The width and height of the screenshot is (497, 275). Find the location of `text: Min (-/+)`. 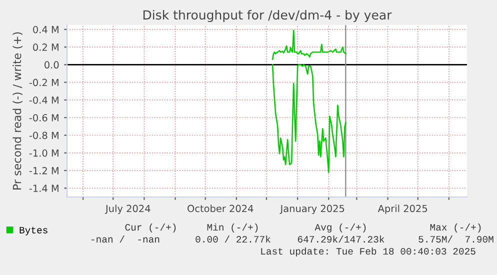

text: Min (-/+) is located at coordinates (232, 228).